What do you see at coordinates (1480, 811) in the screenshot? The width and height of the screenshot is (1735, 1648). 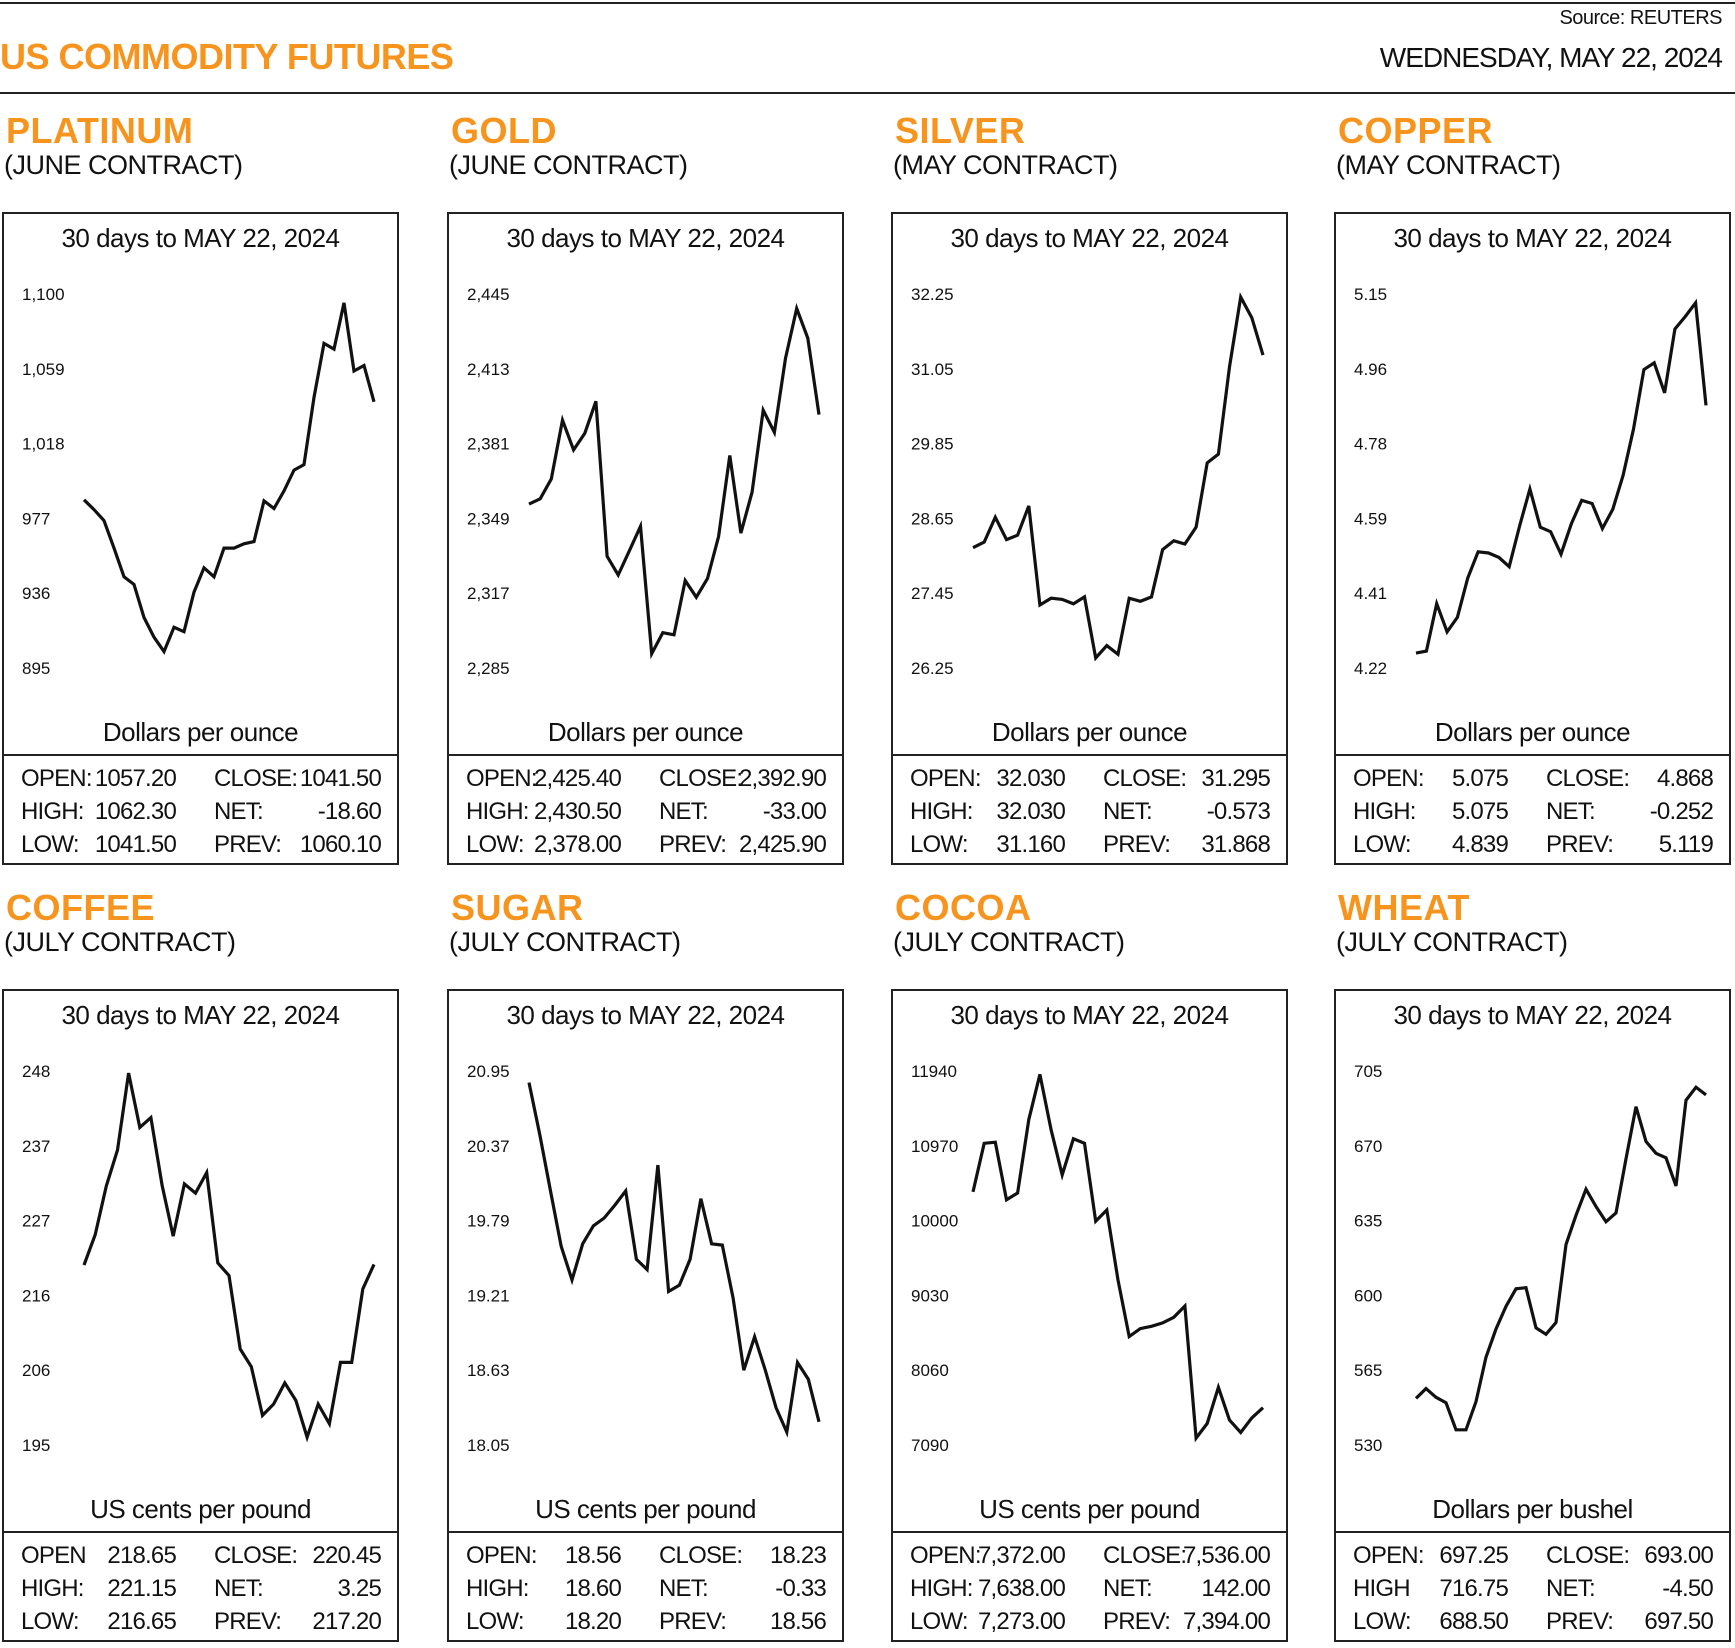 I see `stat-value: 5.075` at bounding box center [1480, 811].